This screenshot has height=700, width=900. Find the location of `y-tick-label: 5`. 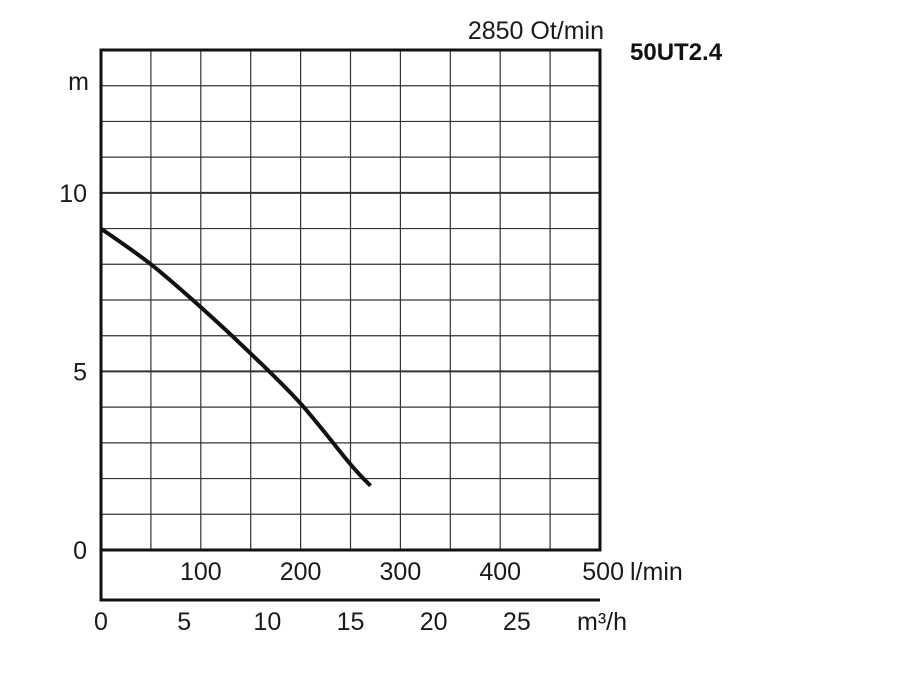

y-tick-label: 5 is located at coordinates (80, 372).